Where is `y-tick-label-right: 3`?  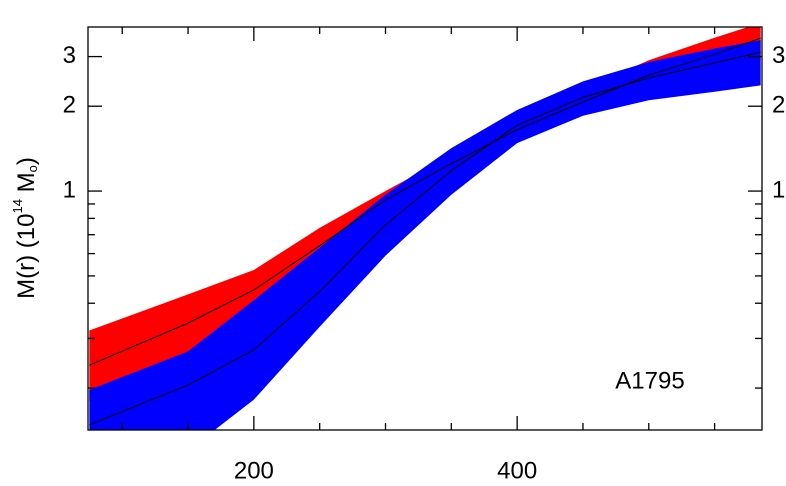 y-tick-label-right: 3 is located at coordinates (778, 55).